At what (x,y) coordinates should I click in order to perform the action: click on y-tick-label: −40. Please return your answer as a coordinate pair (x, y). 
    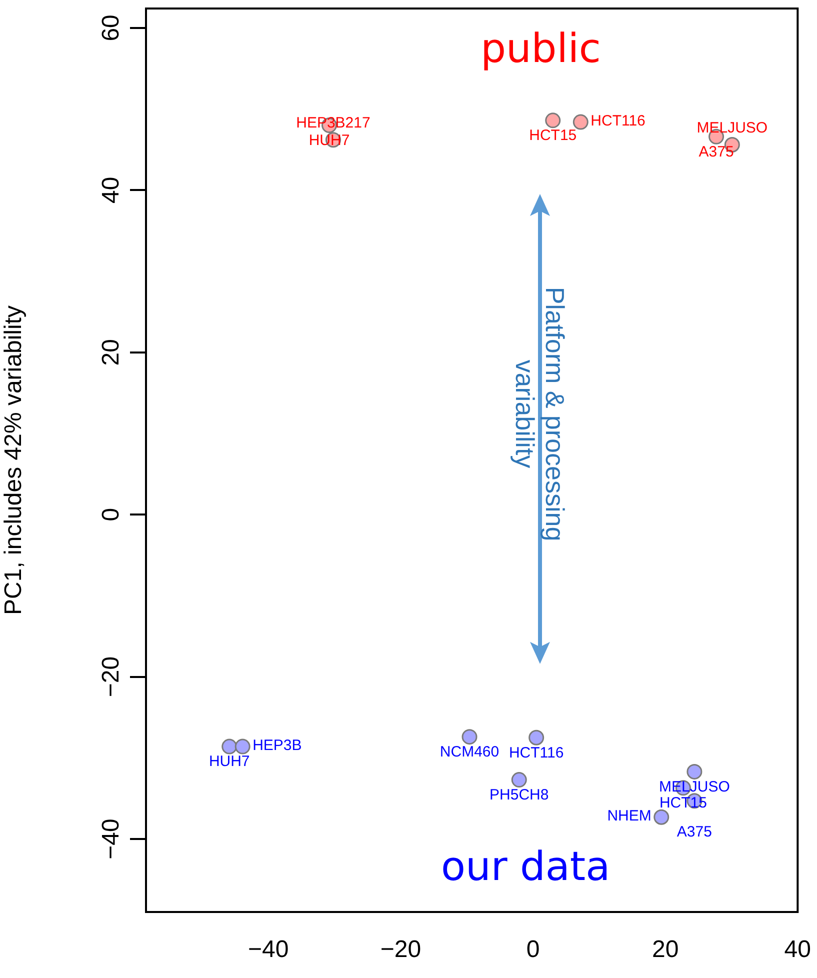
    Looking at the image, I should click on (111, 839).